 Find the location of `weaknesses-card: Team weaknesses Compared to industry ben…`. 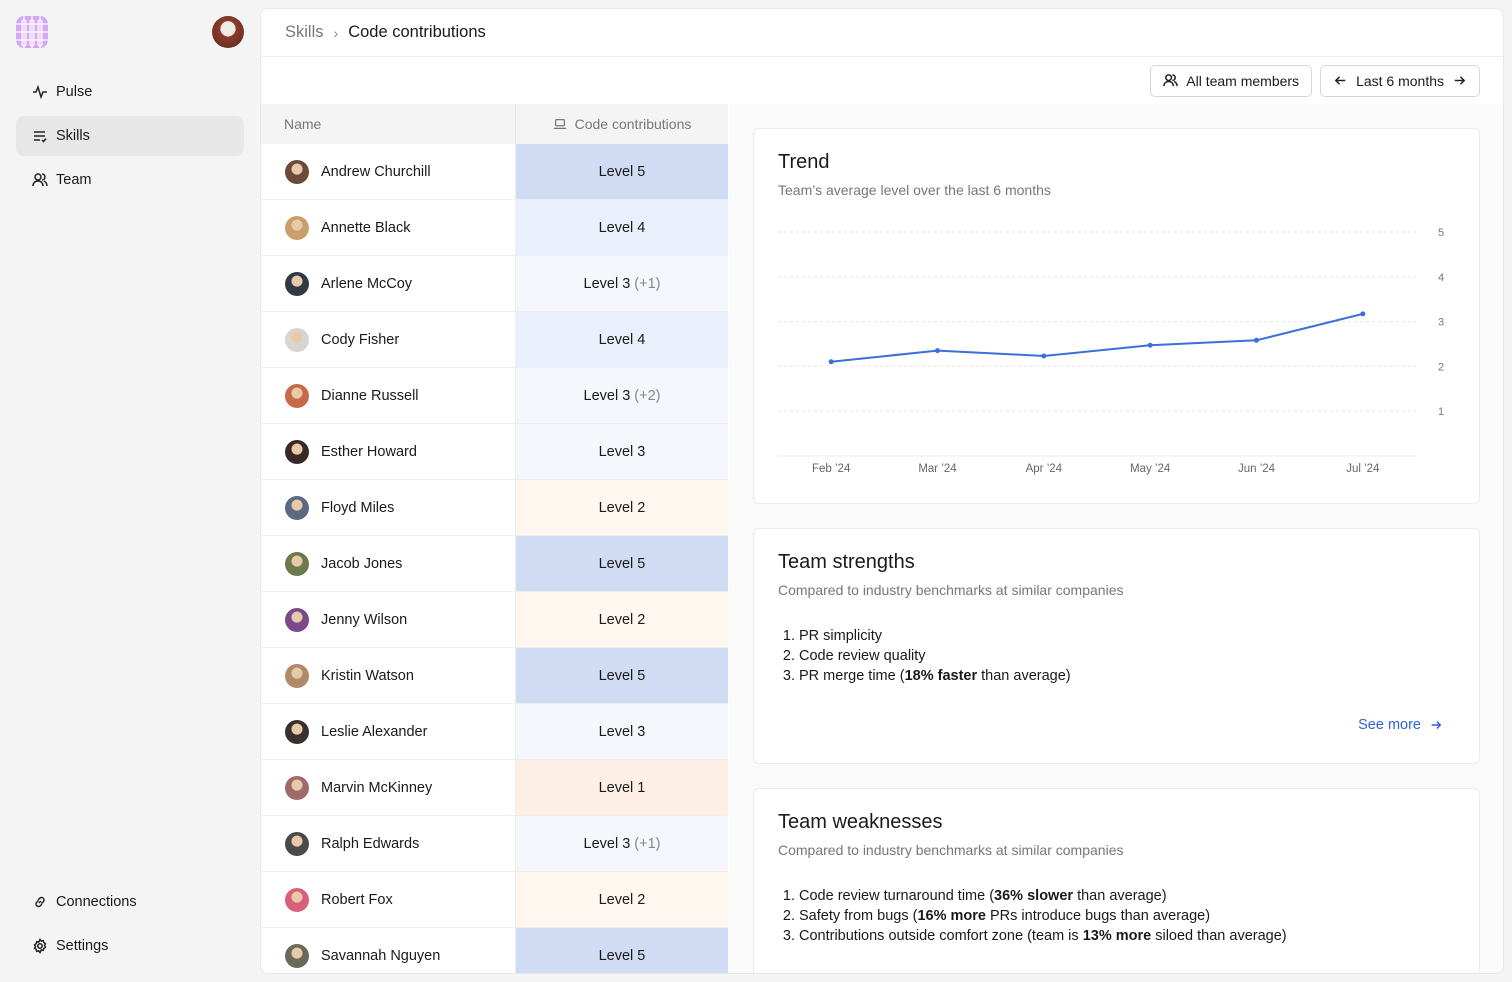

weaknesses-card: Team weaknesses Compared to industry ben… is located at coordinates (1116, 880).